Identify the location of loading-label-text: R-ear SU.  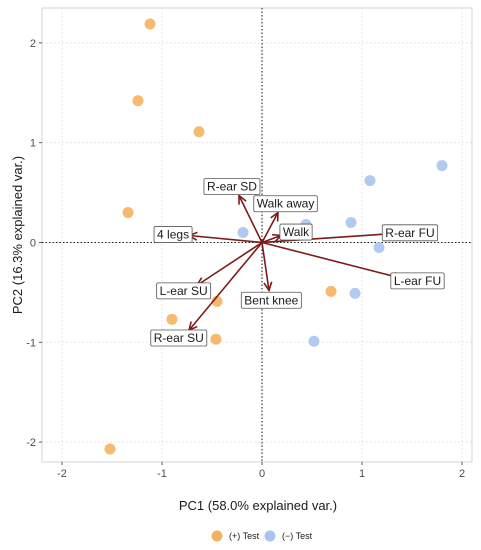
(179, 338).